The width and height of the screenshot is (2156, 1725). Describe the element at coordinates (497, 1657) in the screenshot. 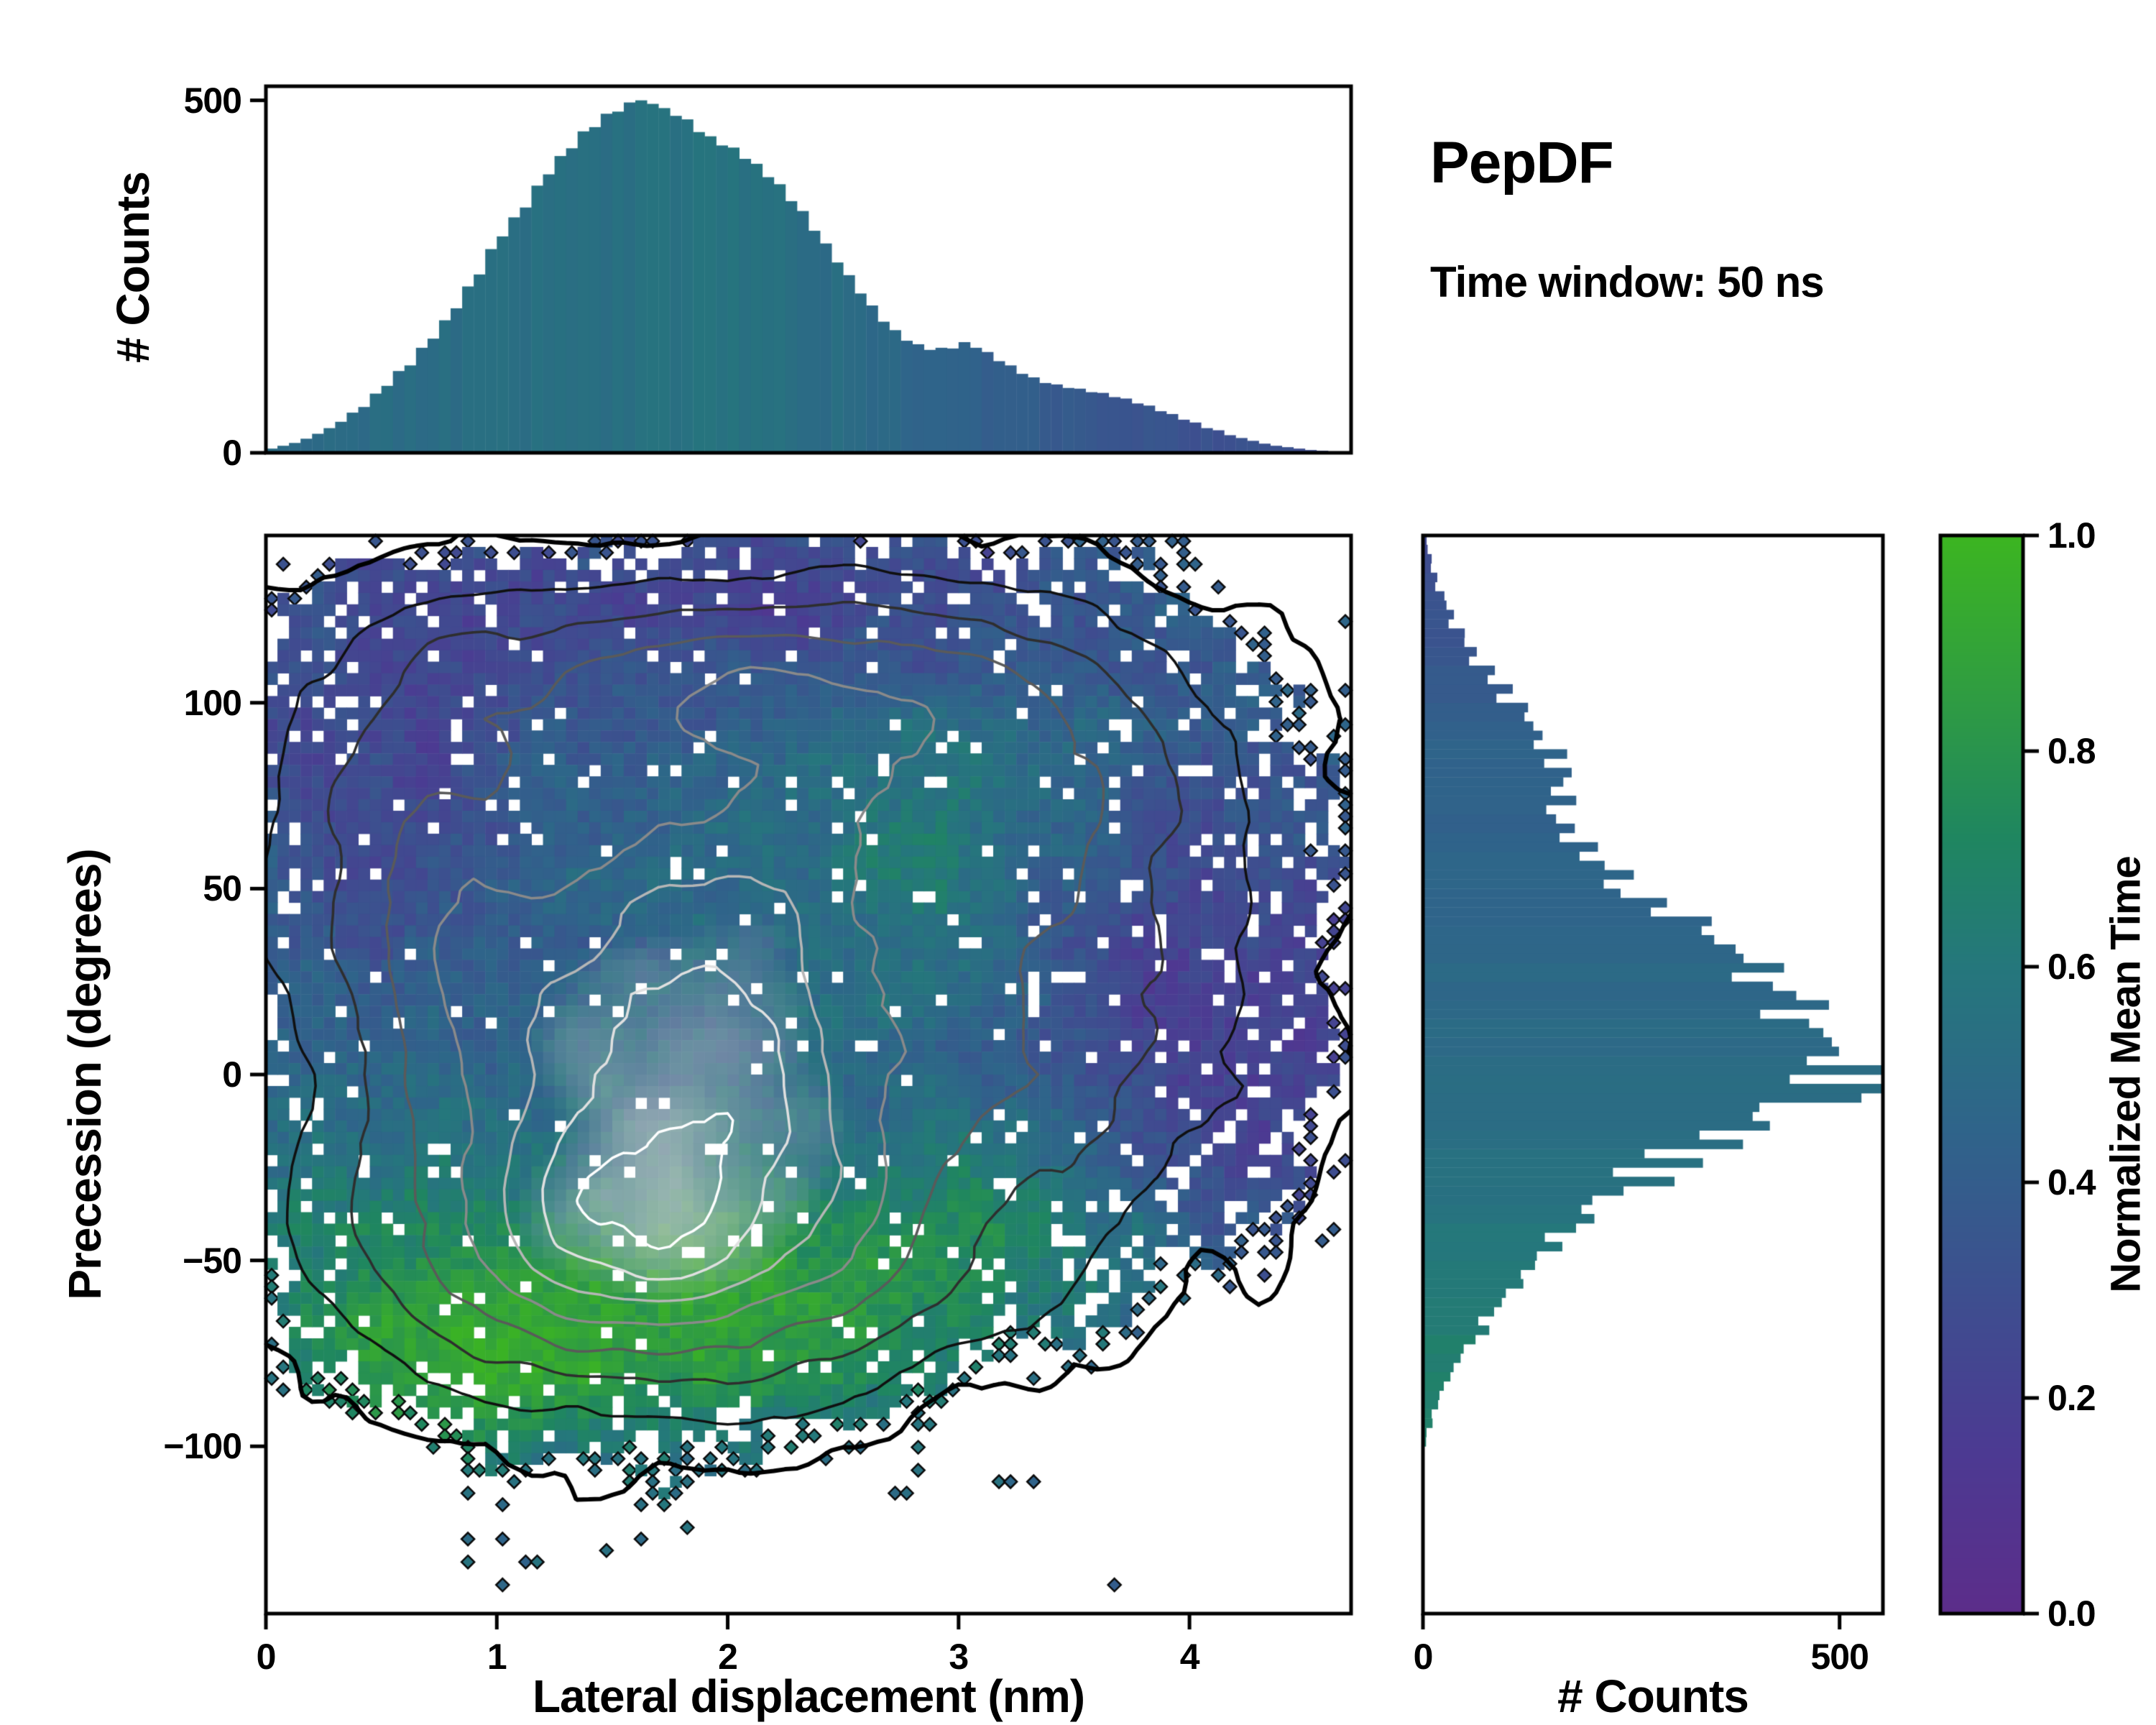

I see `main-x-tick-label: 1` at that location.